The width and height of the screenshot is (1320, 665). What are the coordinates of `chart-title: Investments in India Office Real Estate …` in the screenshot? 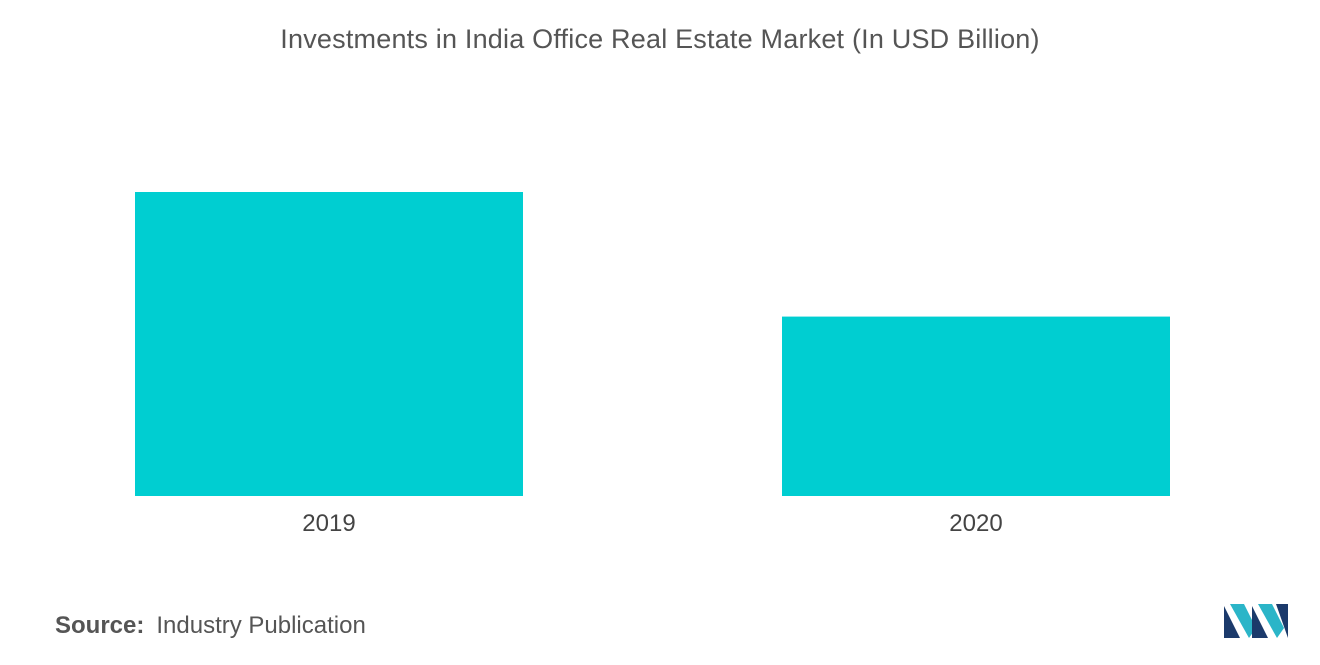 It's located at (660, 39).